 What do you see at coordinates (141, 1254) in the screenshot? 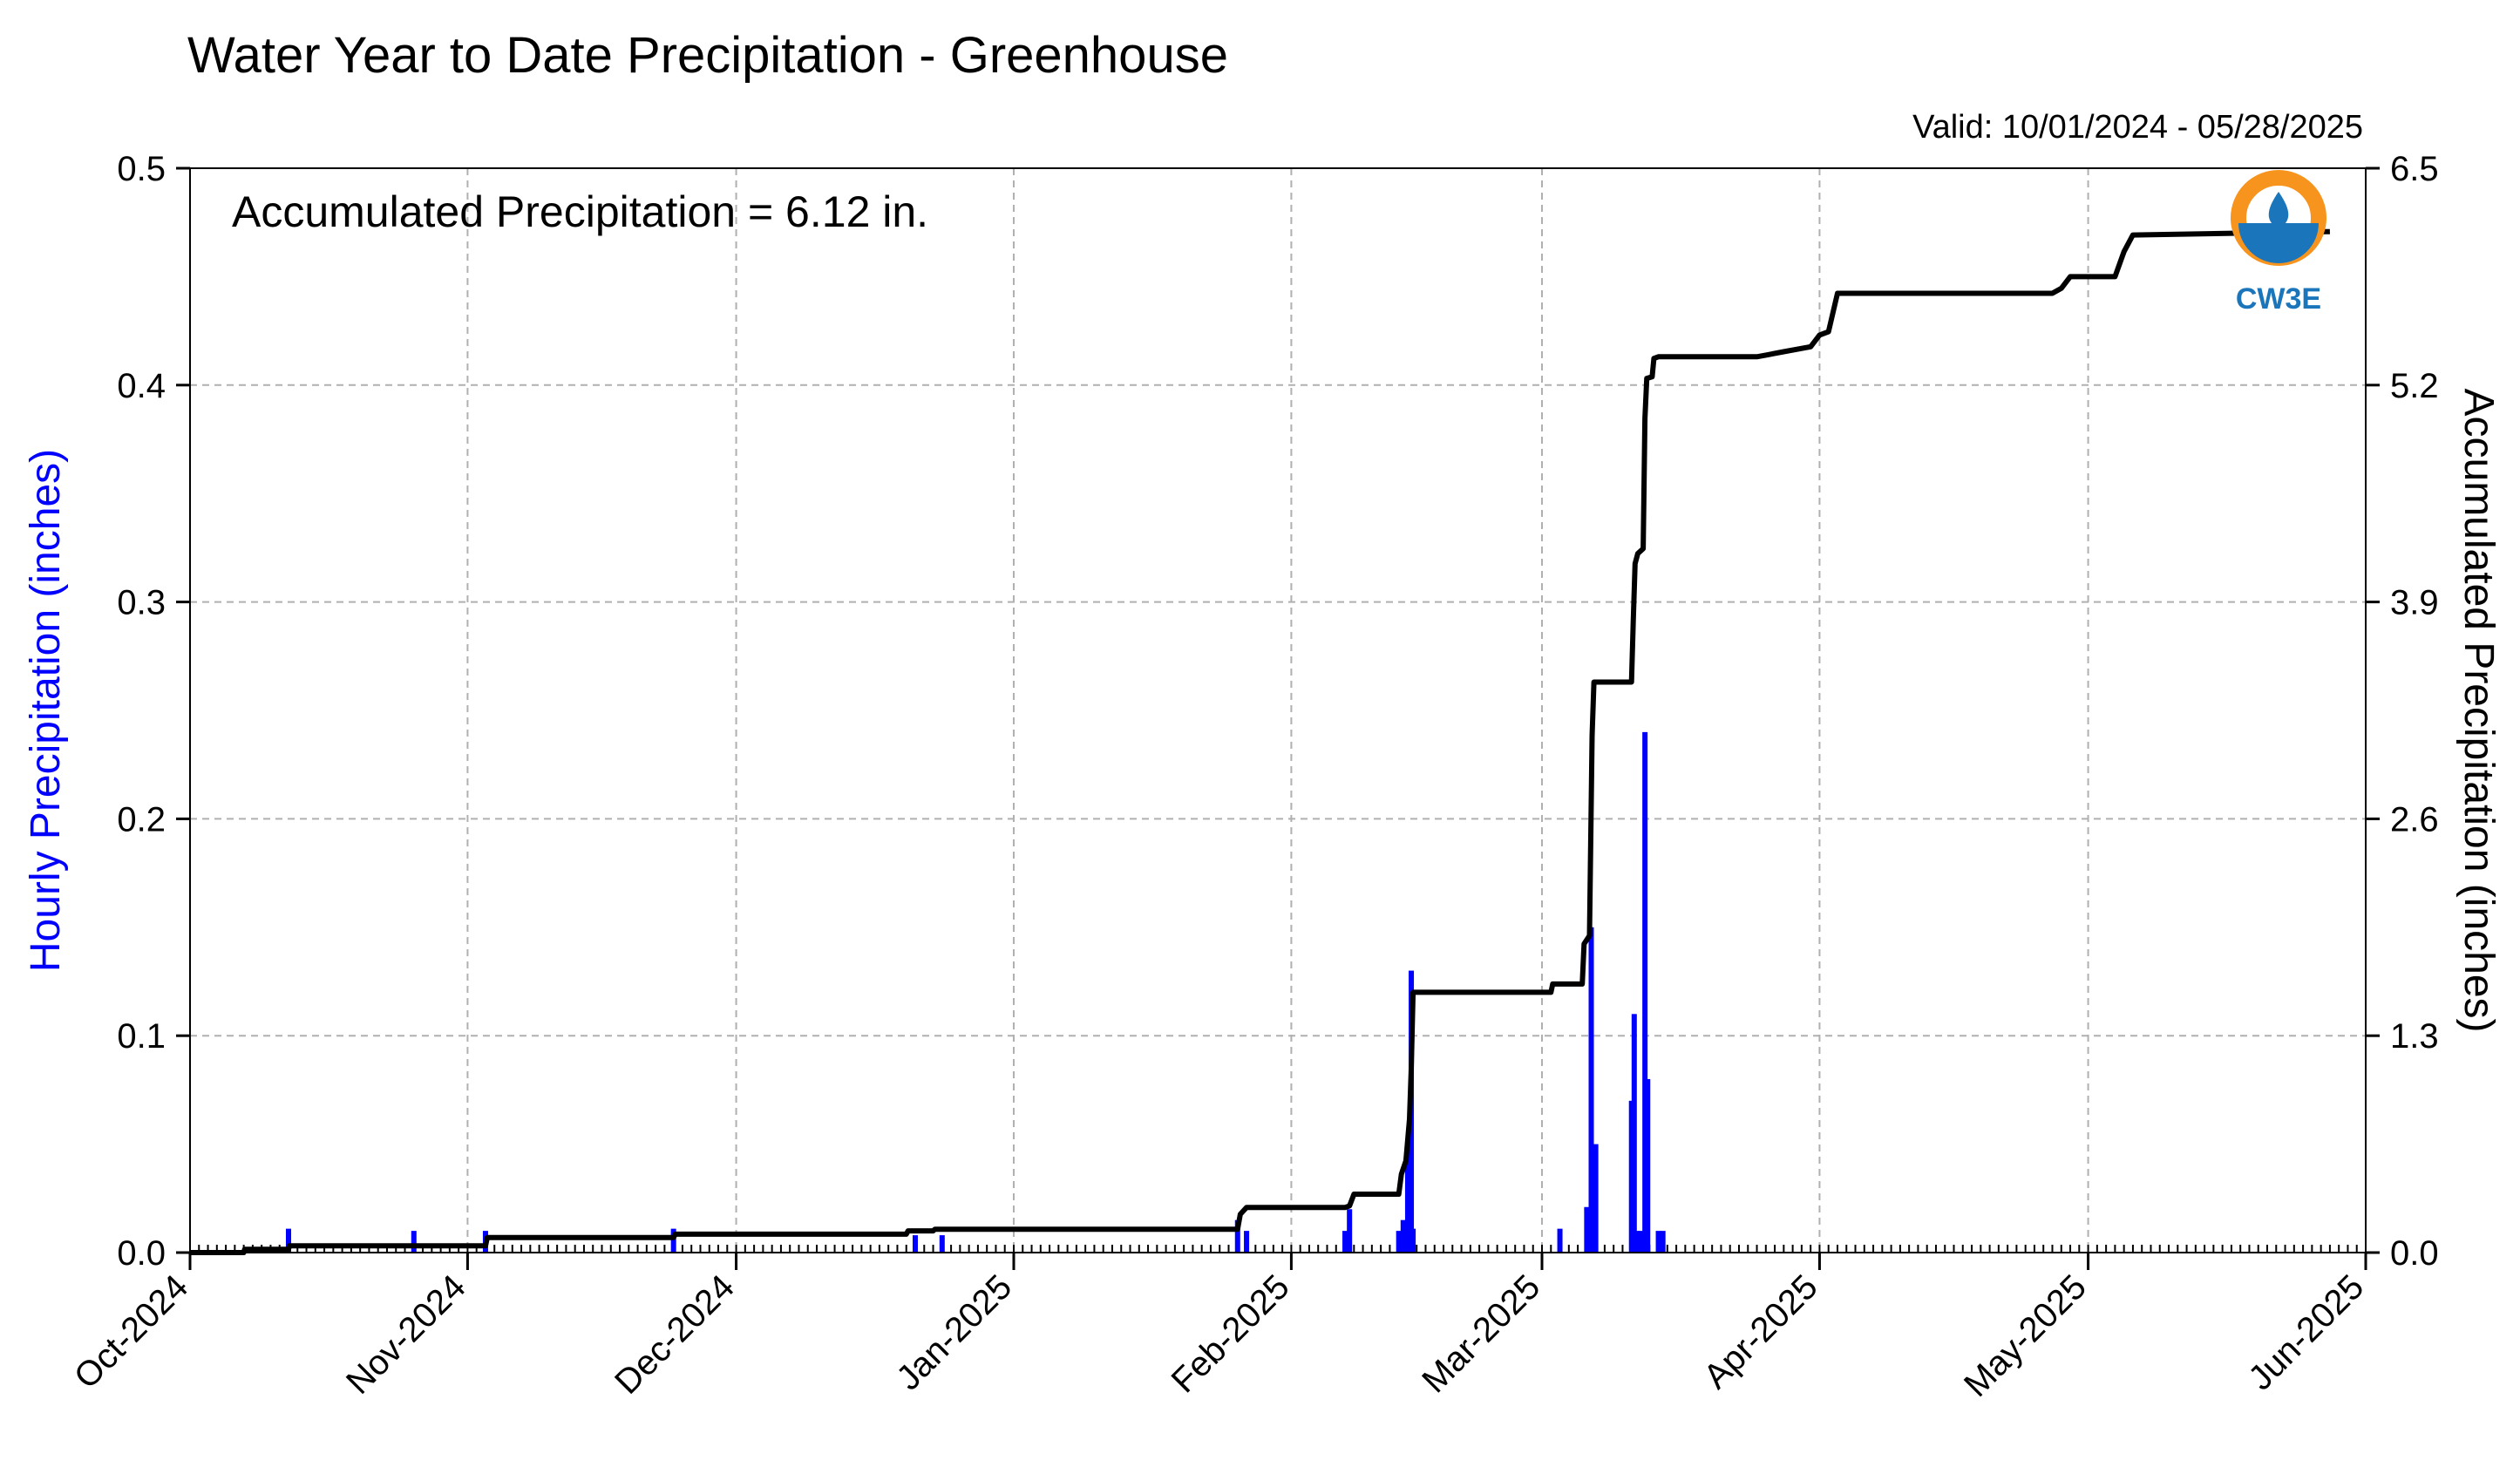
I see `y-left-tick-label: 0.0` at bounding box center [141, 1254].